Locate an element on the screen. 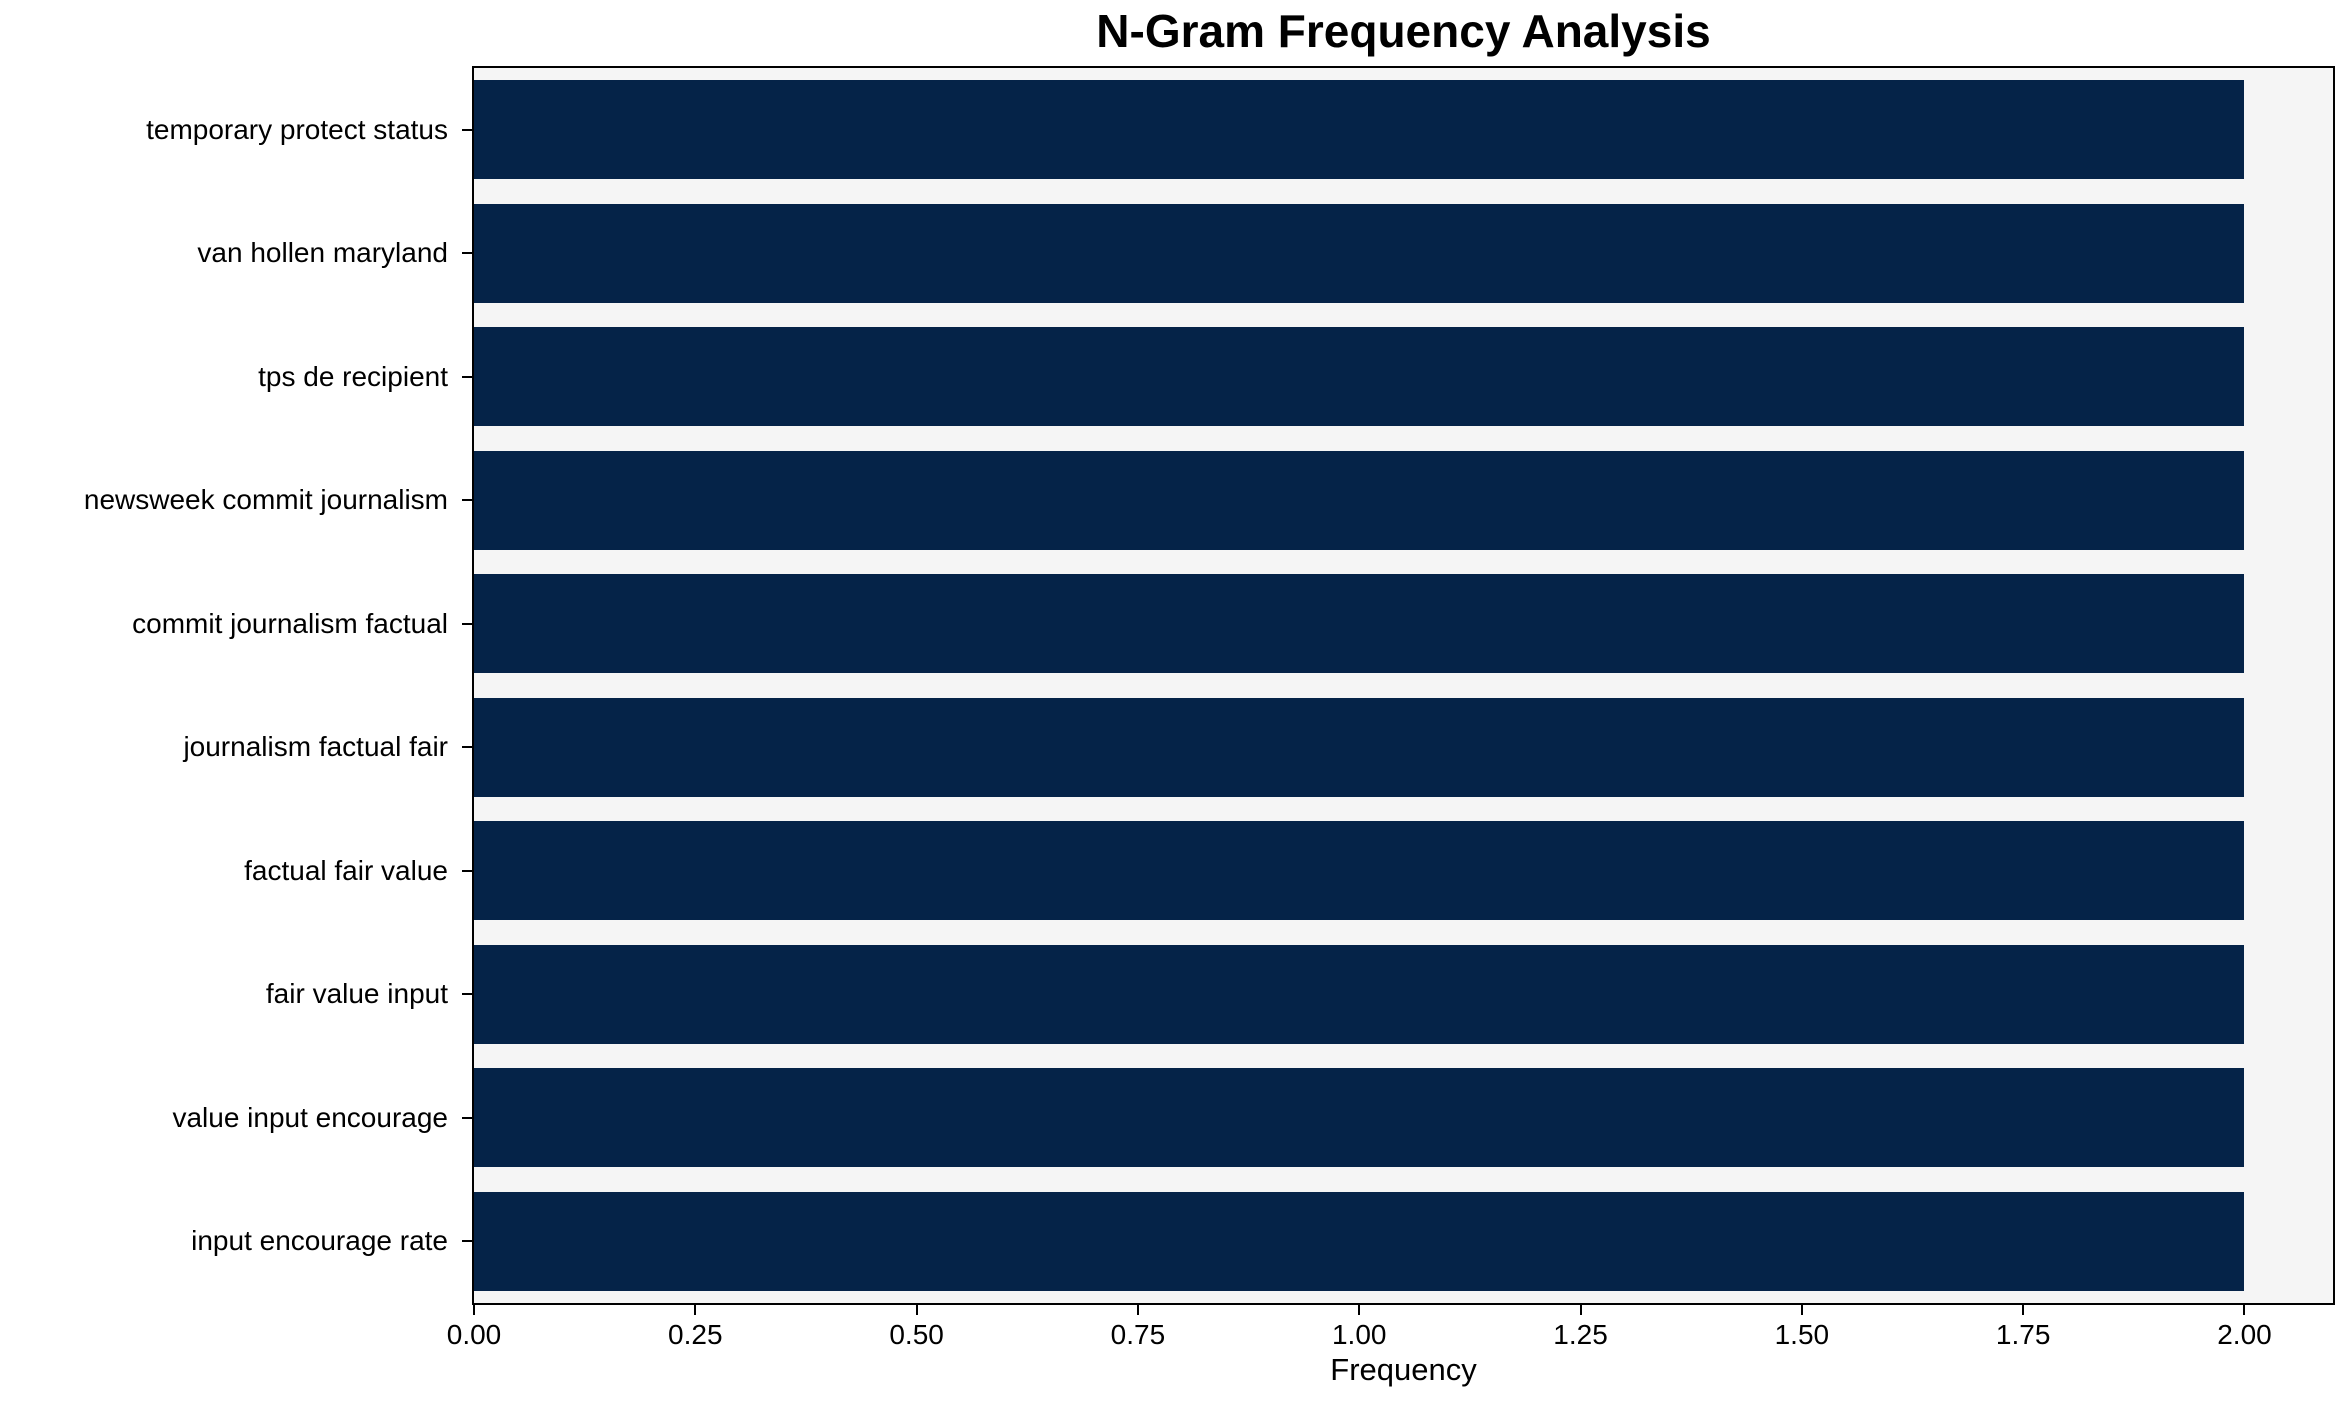 This screenshot has height=1414, width=2352. bar-fair-value-input is located at coordinates (1359, 994).